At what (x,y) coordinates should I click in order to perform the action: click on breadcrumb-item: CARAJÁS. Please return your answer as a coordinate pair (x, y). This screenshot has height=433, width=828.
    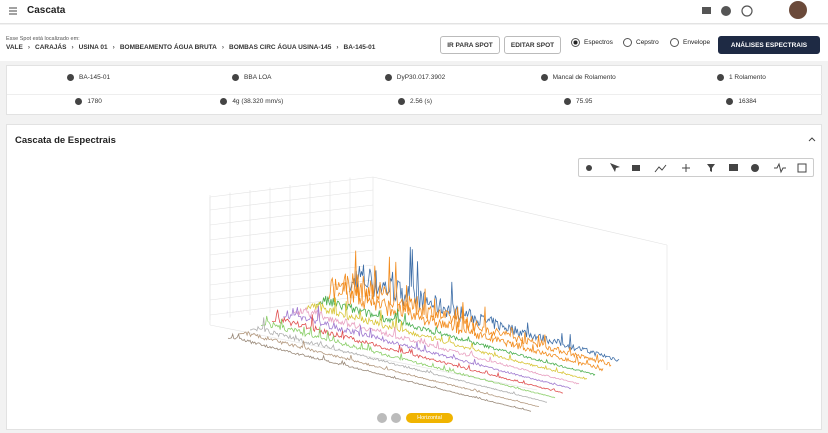
    Looking at the image, I should click on (51, 47).